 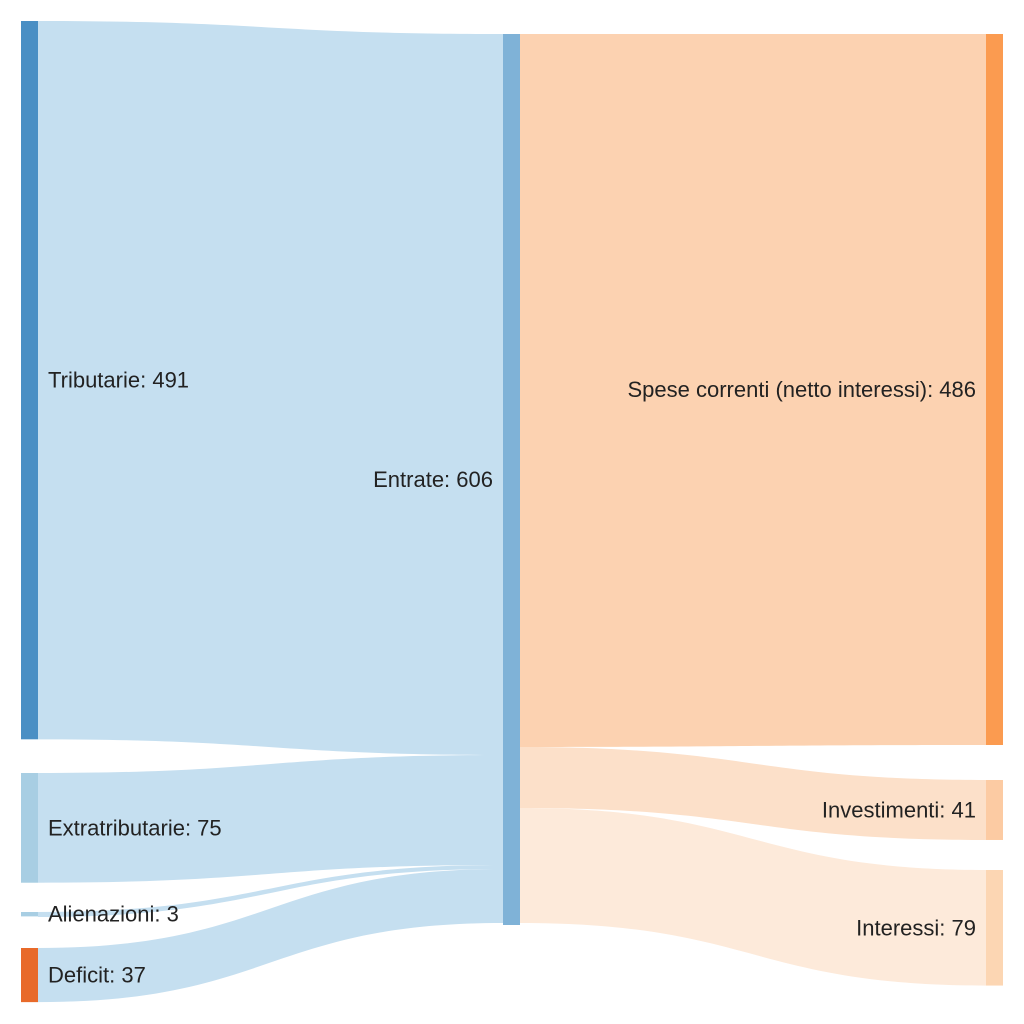 What do you see at coordinates (899, 809) in the screenshot?
I see `node-label-investimenti: Investimenti: 41` at bounding box center [899, 809].